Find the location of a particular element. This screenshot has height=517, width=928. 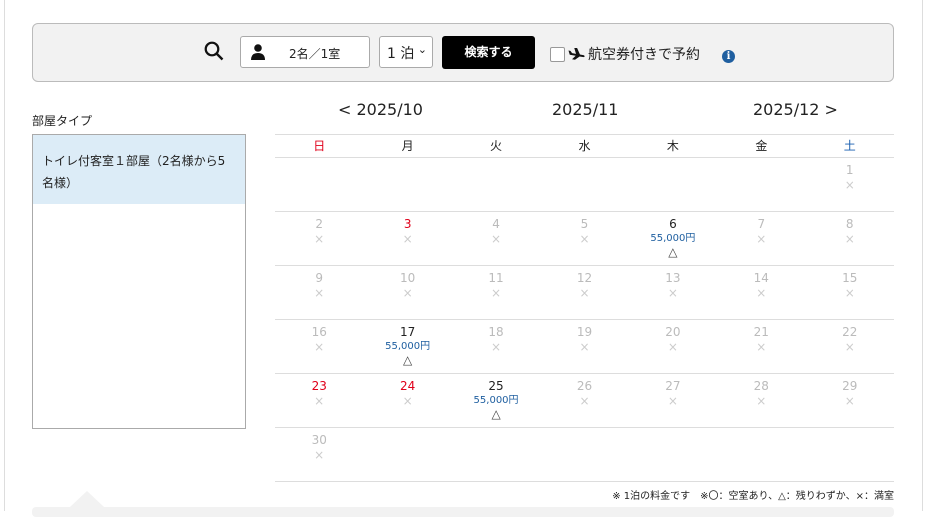

day-number: 15 is located at coordinates (850, 278).